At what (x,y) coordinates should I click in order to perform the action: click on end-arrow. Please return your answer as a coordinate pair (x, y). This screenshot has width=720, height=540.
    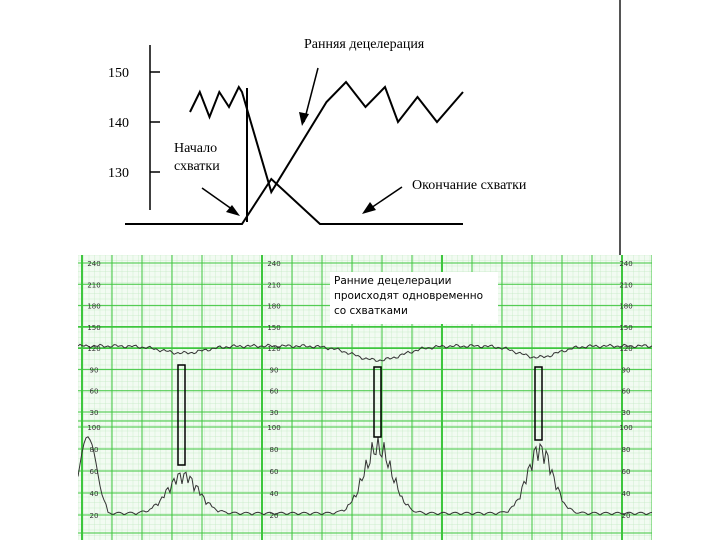
    Looking at the image, I should click on (385, 198).